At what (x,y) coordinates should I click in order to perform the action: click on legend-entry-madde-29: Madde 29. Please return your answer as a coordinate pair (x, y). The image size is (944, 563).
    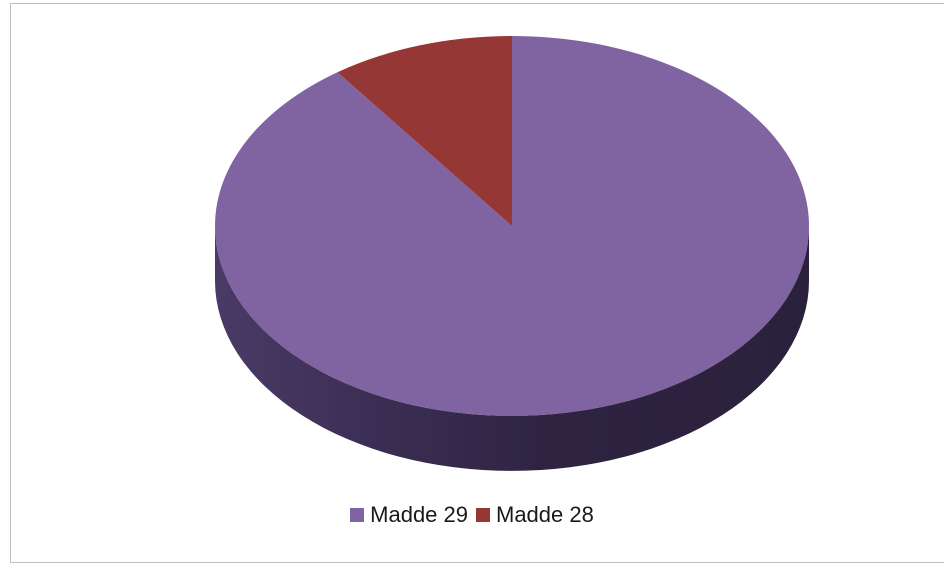
    Looking at the image, I should click on (409, 515).